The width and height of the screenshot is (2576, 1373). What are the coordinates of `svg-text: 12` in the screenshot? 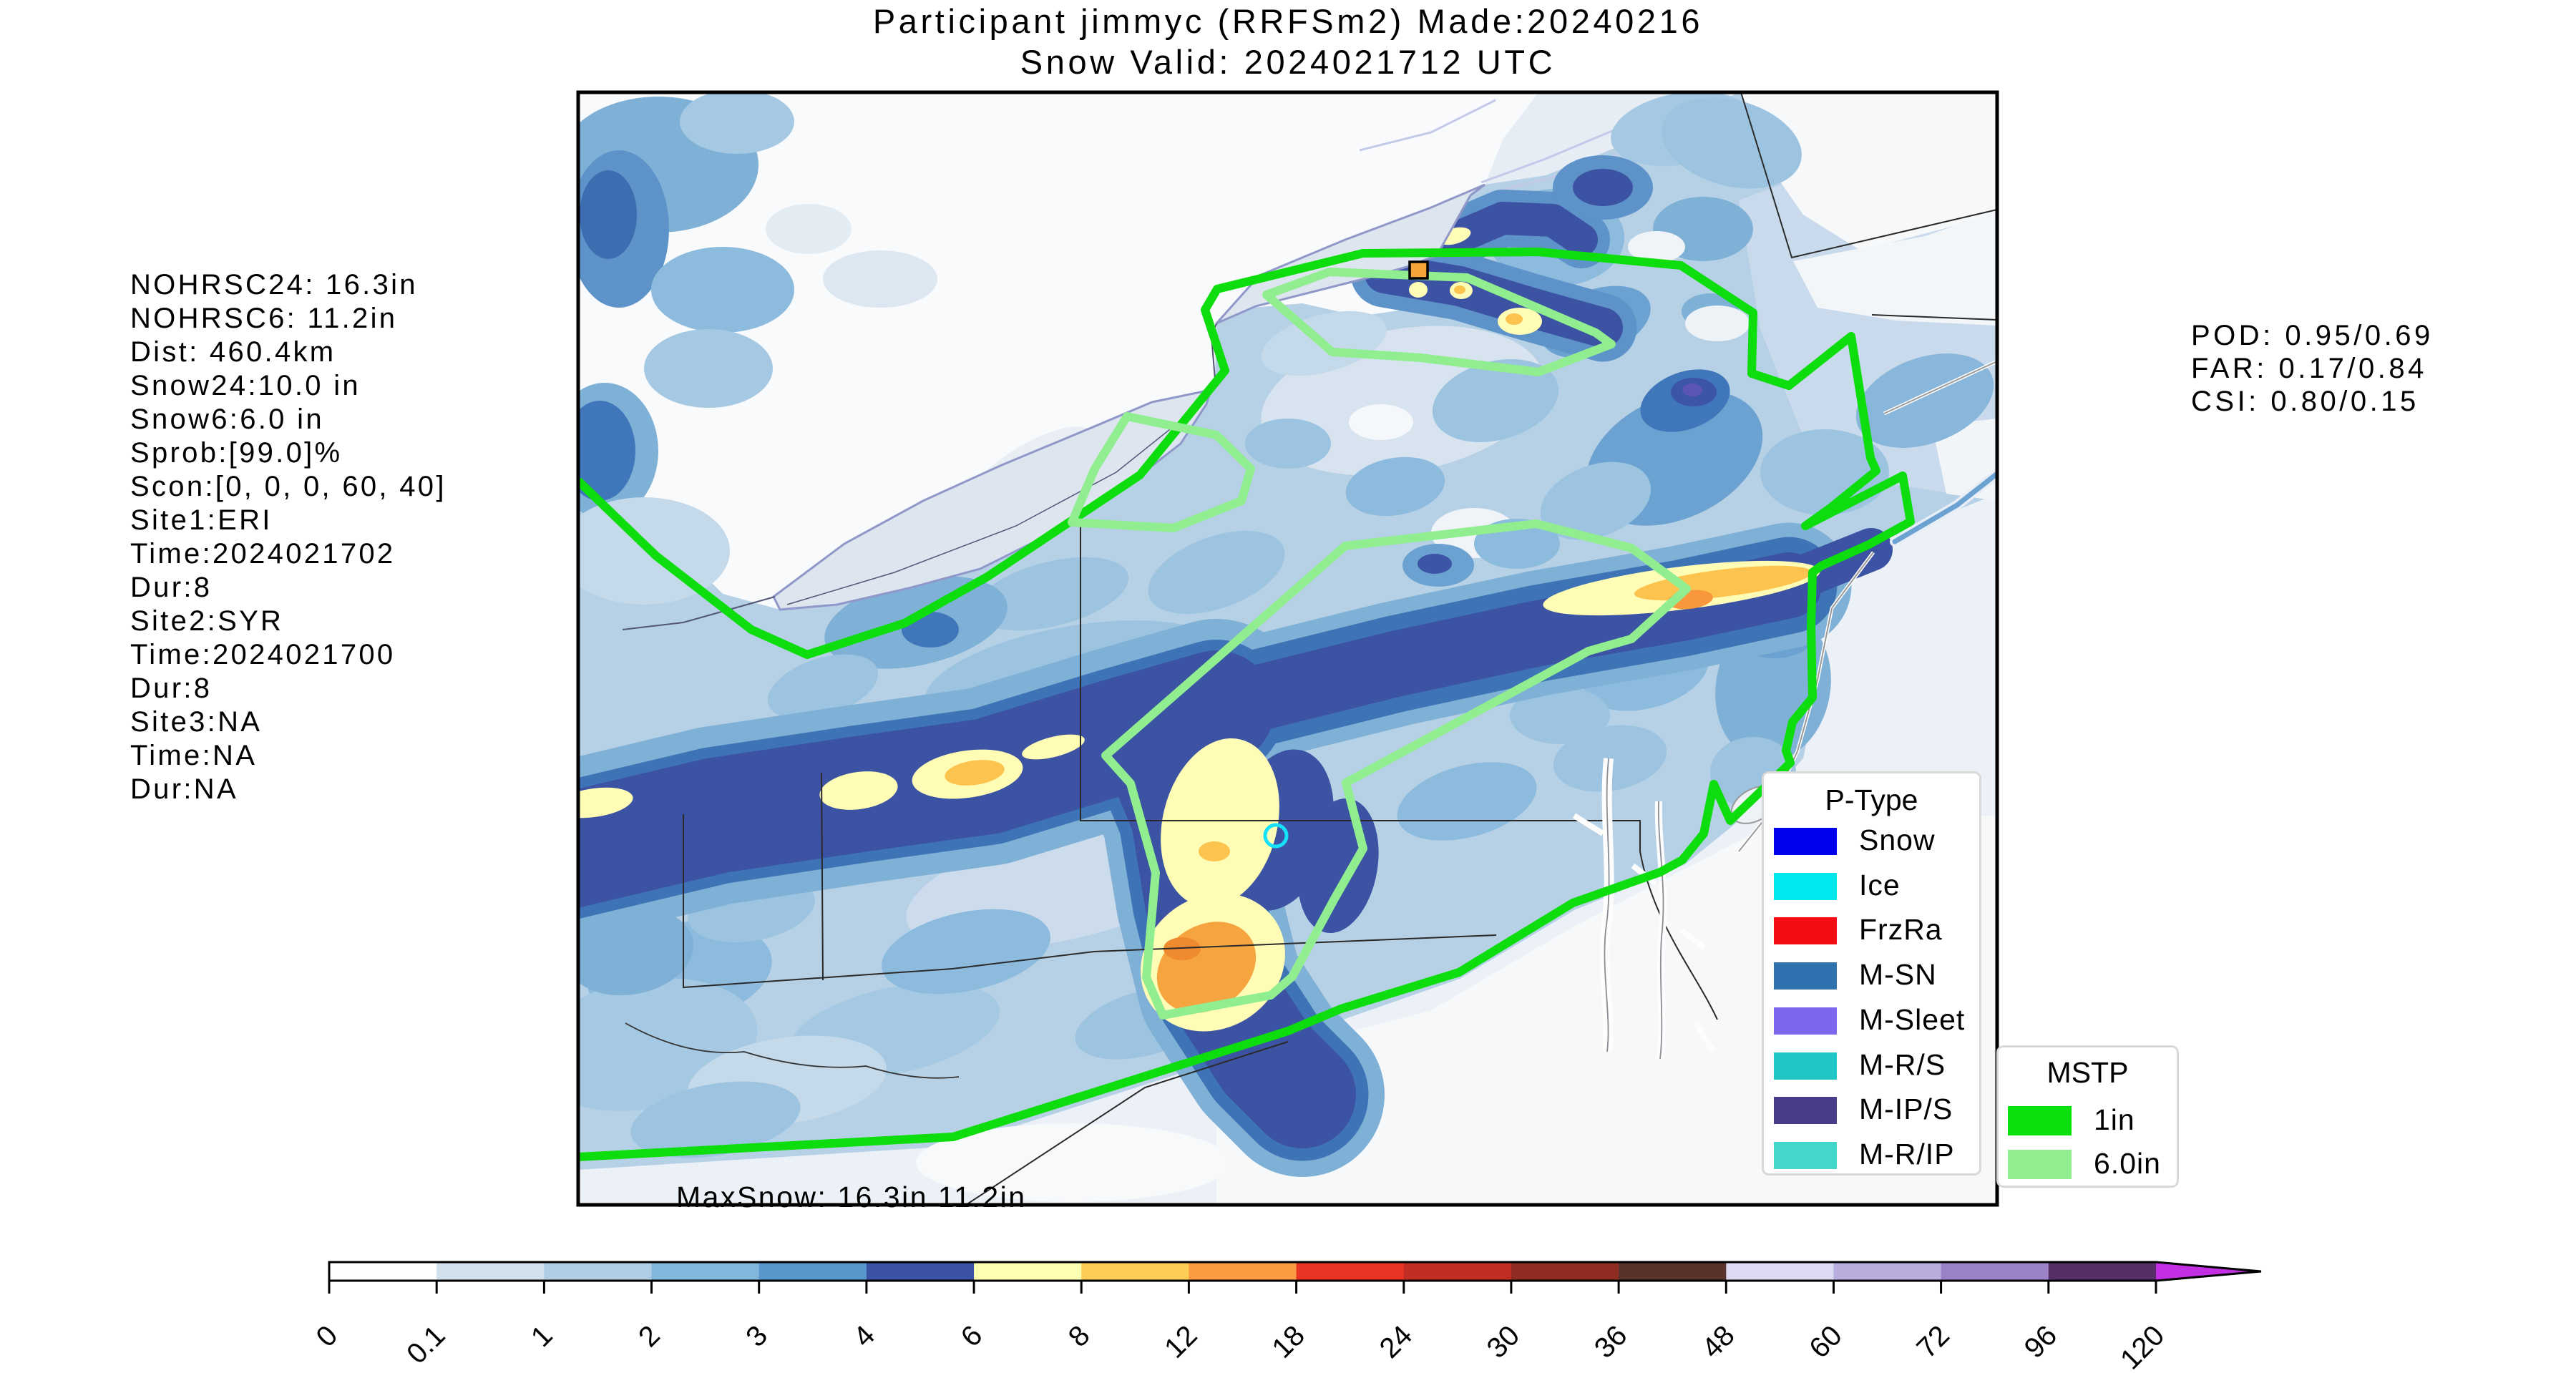 It's located at (1181, 1341).